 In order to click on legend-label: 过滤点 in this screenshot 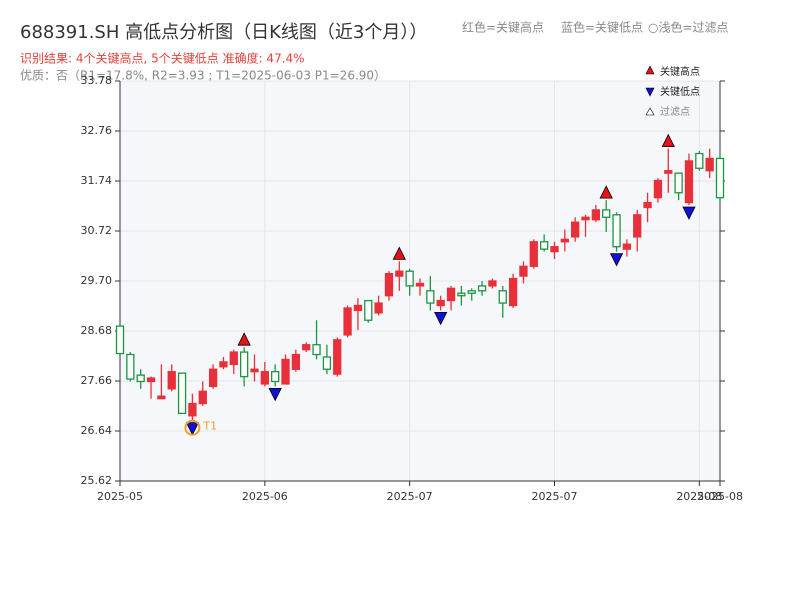, I will do `click(675, 111)`.